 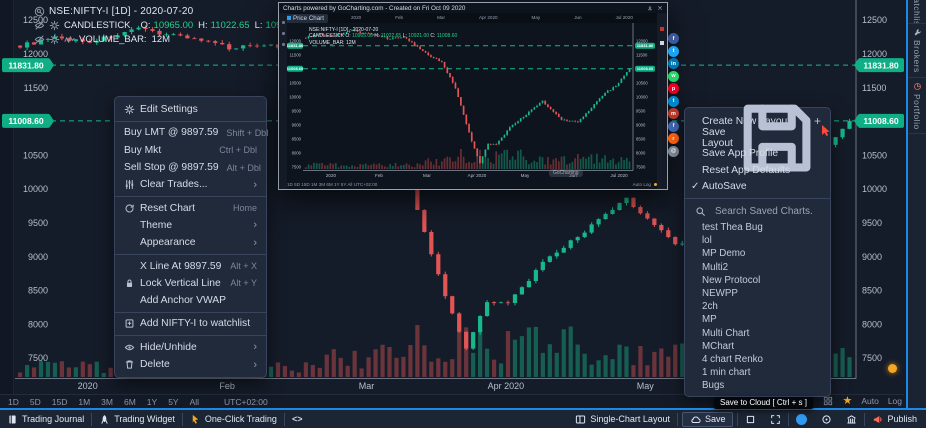 What do you see at coordinates (740, 154) in the screenshot?
I see `menu-item-save-app-profile: Save App Profile` at bounding box center [740, 154].